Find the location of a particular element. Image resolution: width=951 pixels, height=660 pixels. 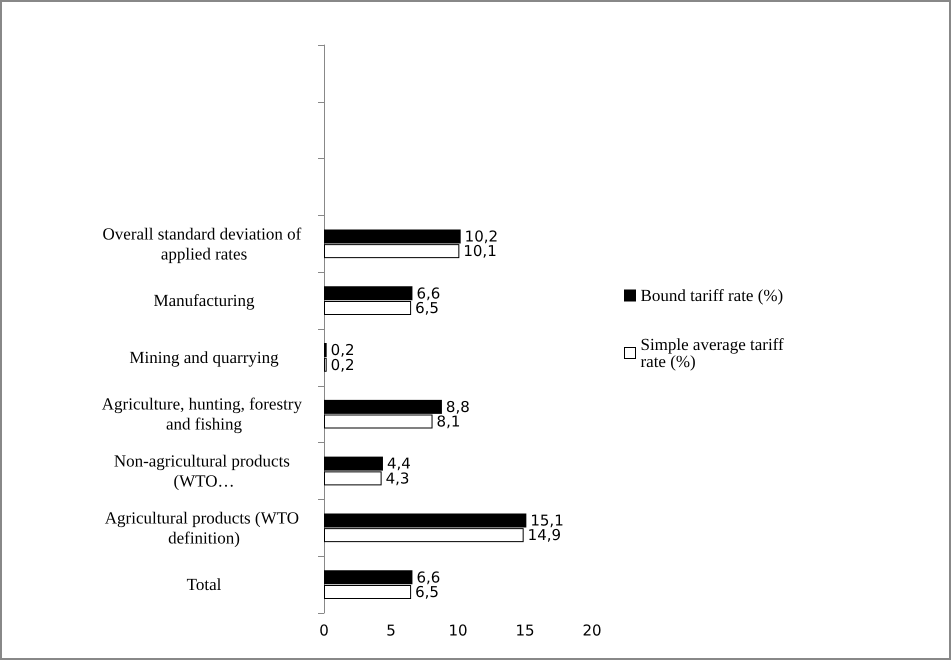

x-tick-label: 0 is located at coordinates (324, 631).